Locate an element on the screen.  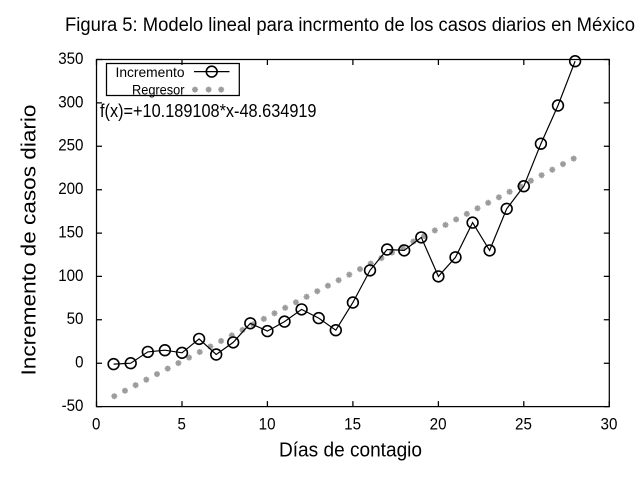
svg-text: Regresor is located at coordinates (158, 89).